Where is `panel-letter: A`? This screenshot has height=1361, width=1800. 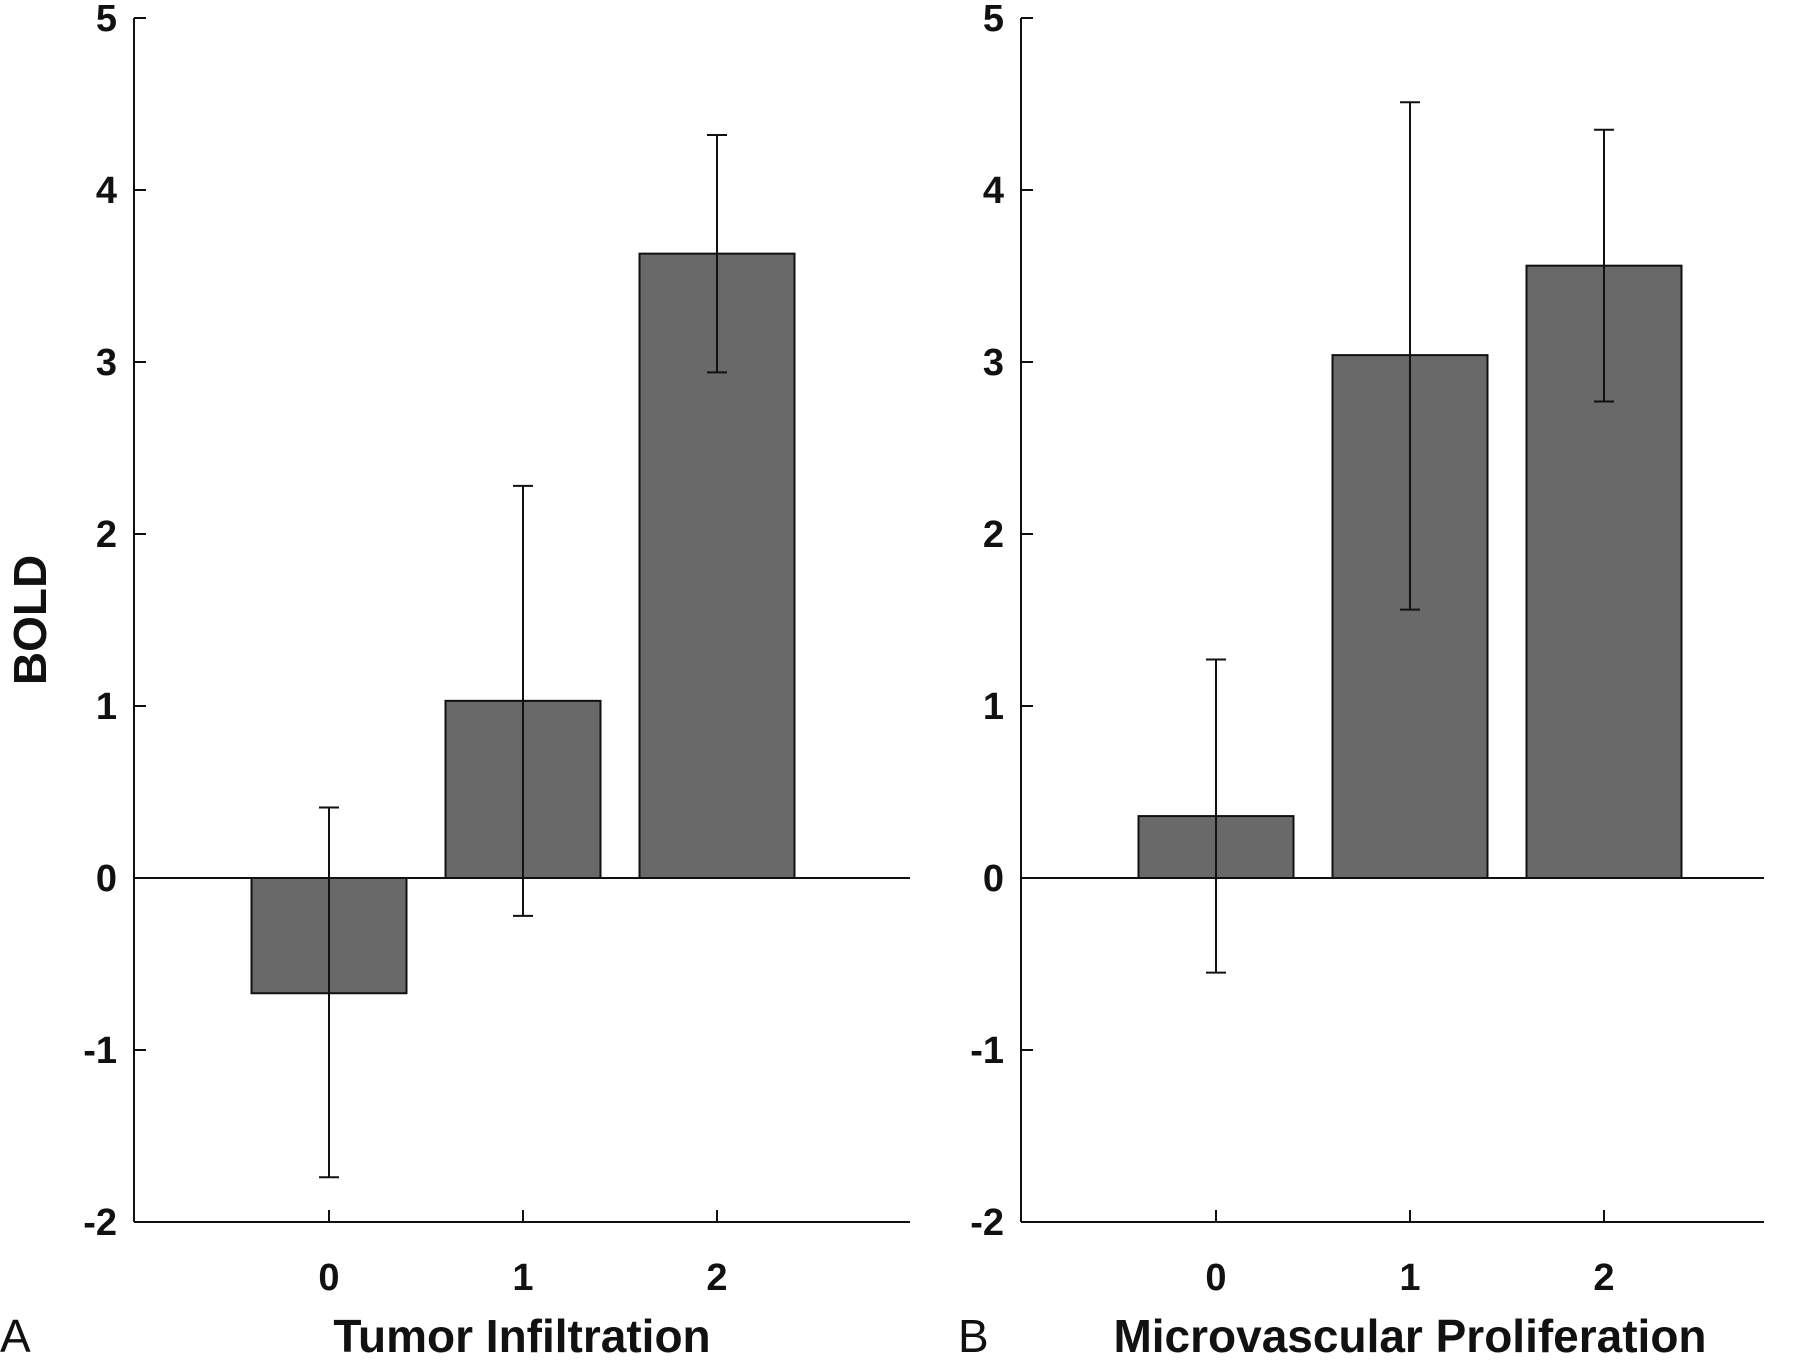 panel-letter: A is located at coordinates (15, 1335).